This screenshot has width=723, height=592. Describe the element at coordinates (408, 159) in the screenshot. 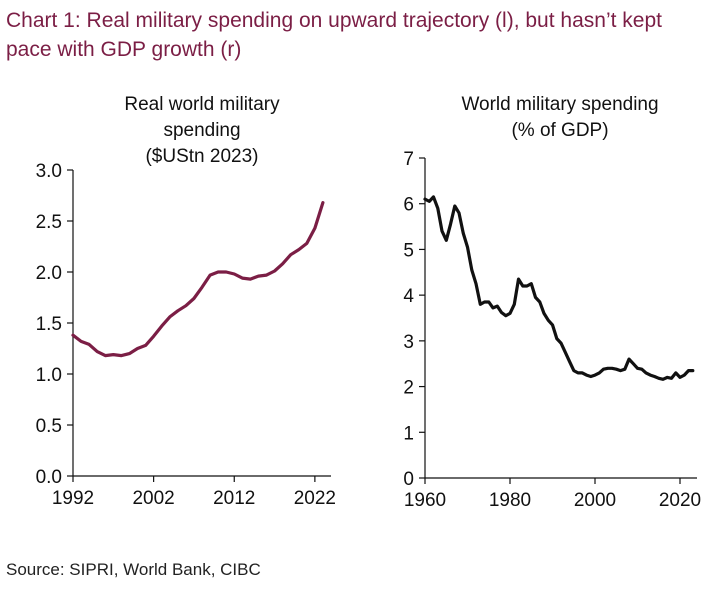

I see `right-y-tick-label: 7` at that location.